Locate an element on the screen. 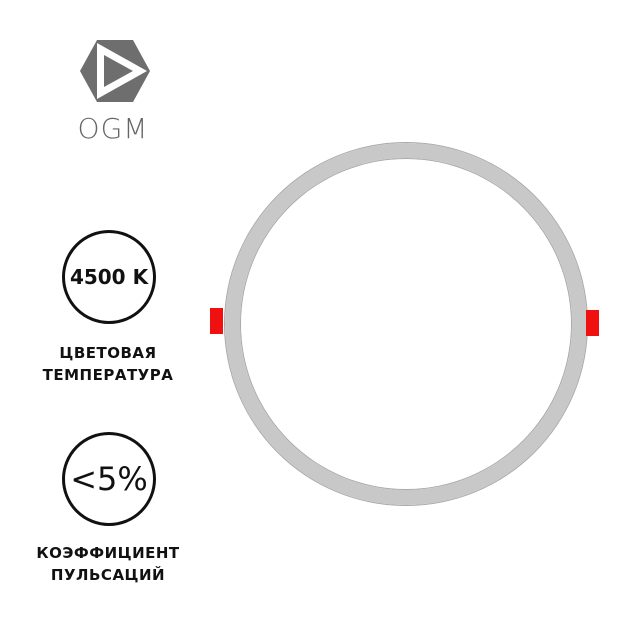 The image size is (630, 630). brand-name: OGM is located at coordinates (113, 128).